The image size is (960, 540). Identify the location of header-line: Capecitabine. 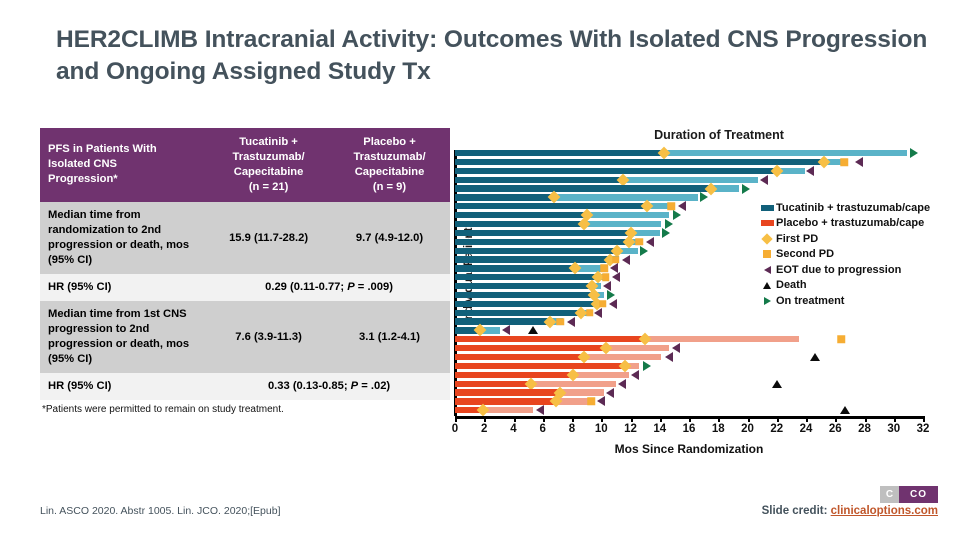
(389, 171).